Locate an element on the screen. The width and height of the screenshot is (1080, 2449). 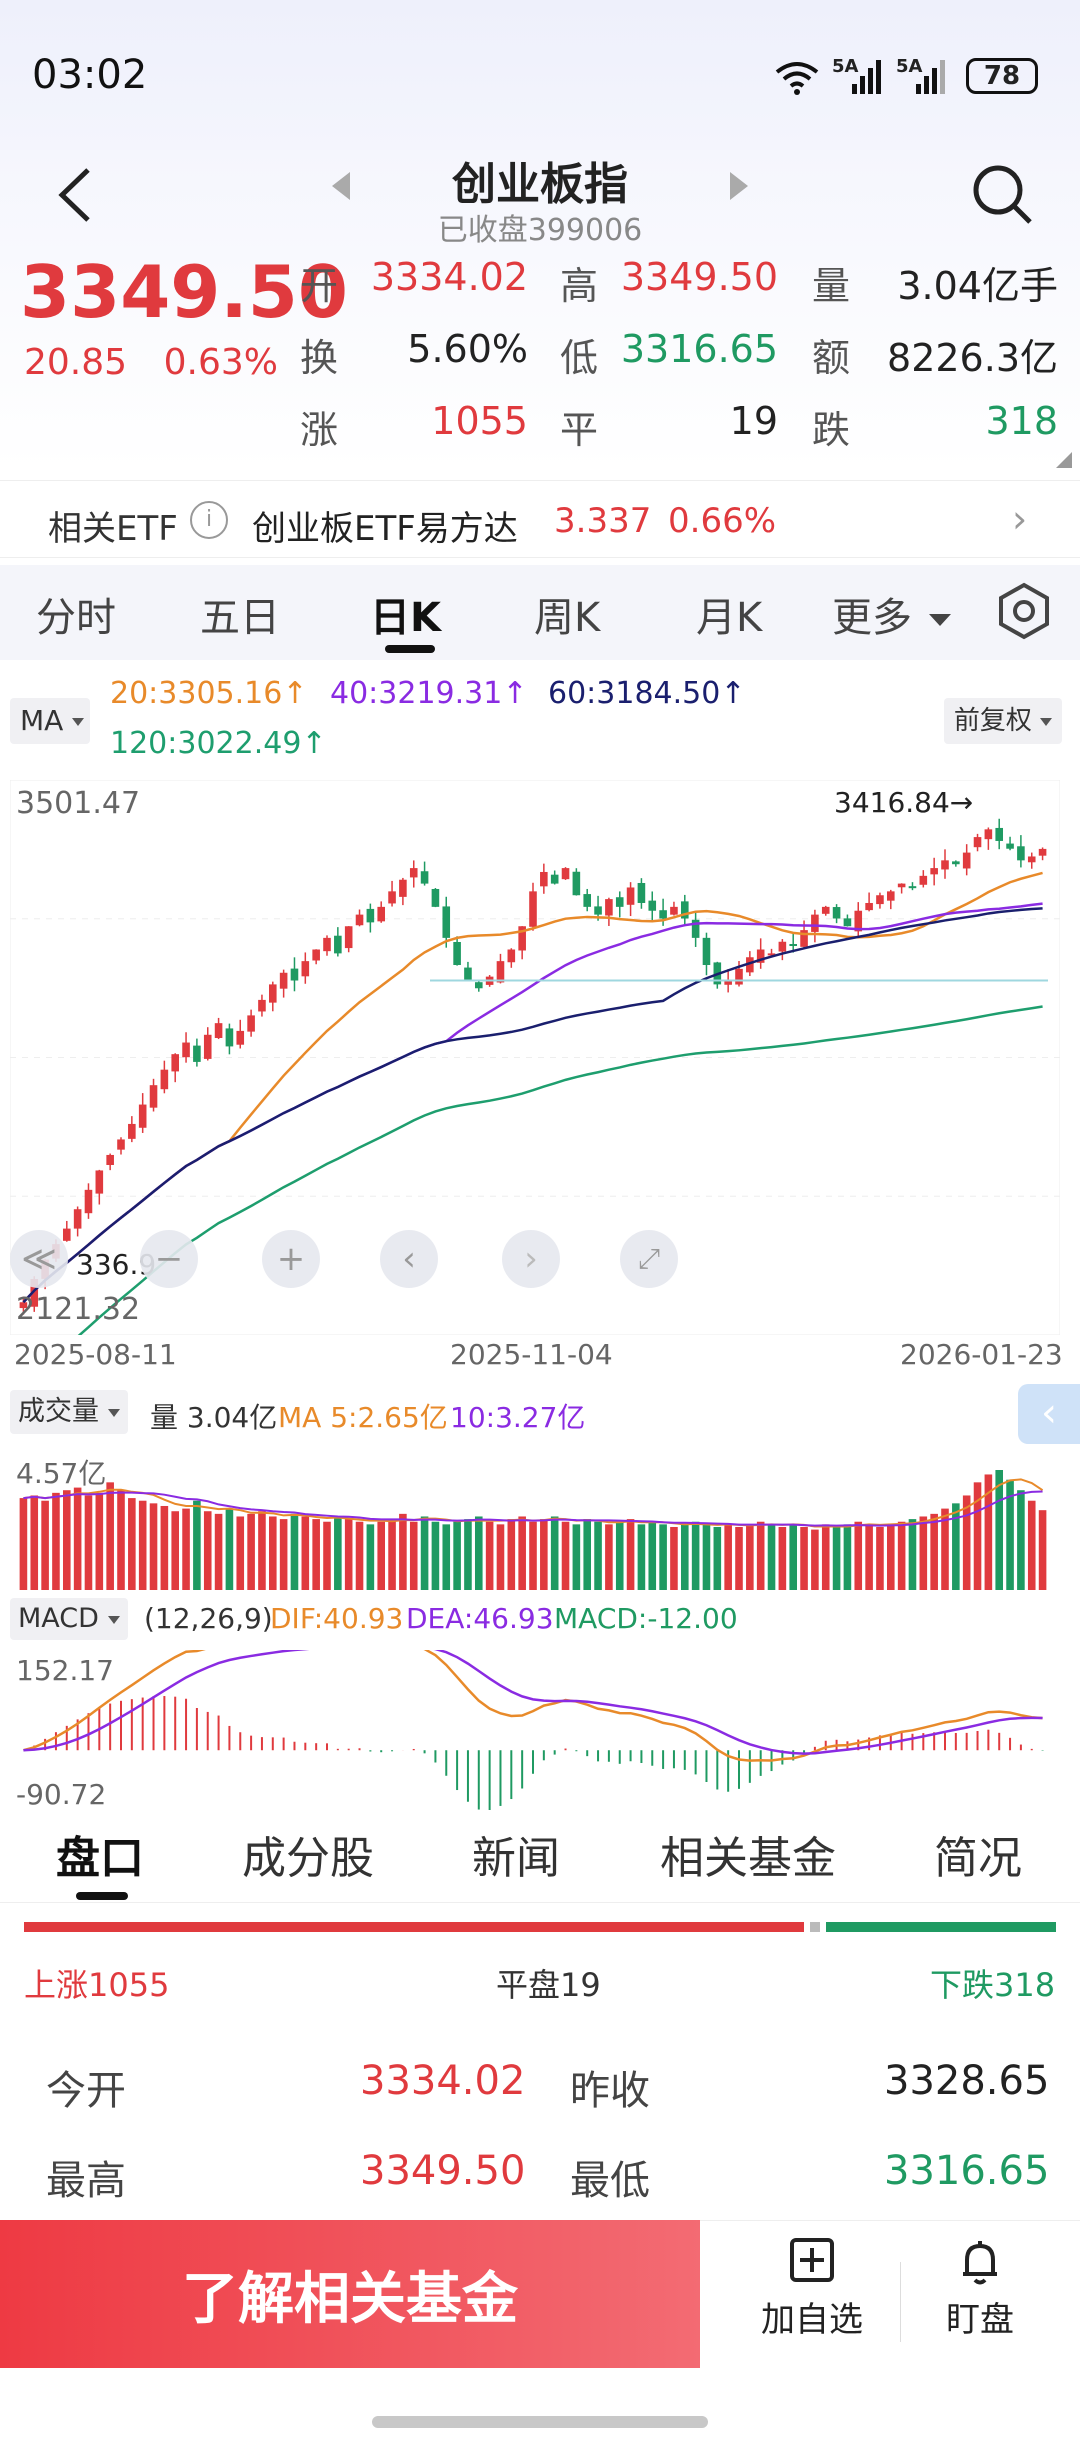
learn-fund-button: 了解相关基金 is located at coordinates (350, 2294).